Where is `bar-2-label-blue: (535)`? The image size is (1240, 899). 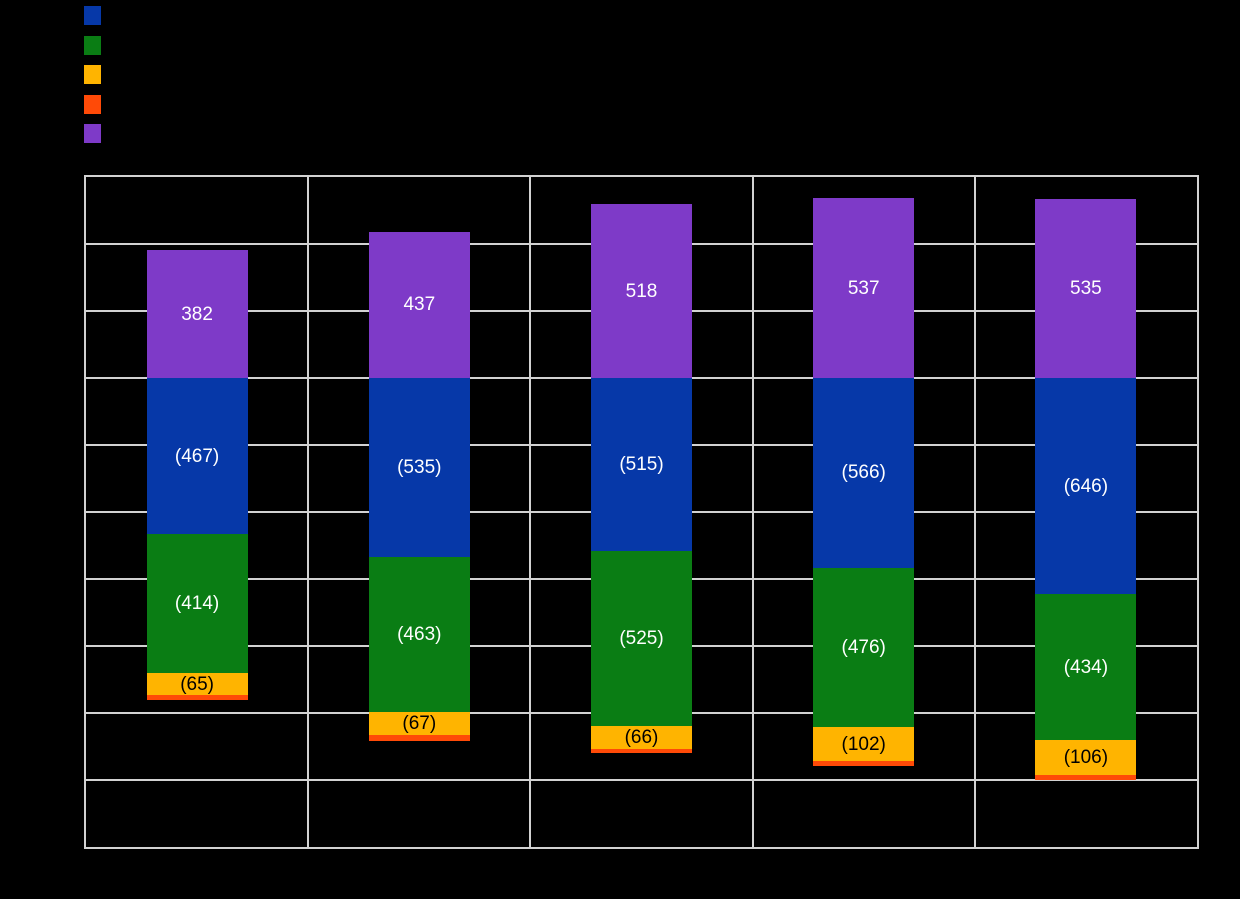
bar-2-label-blue: (535) is located at coordinates (419, 468).